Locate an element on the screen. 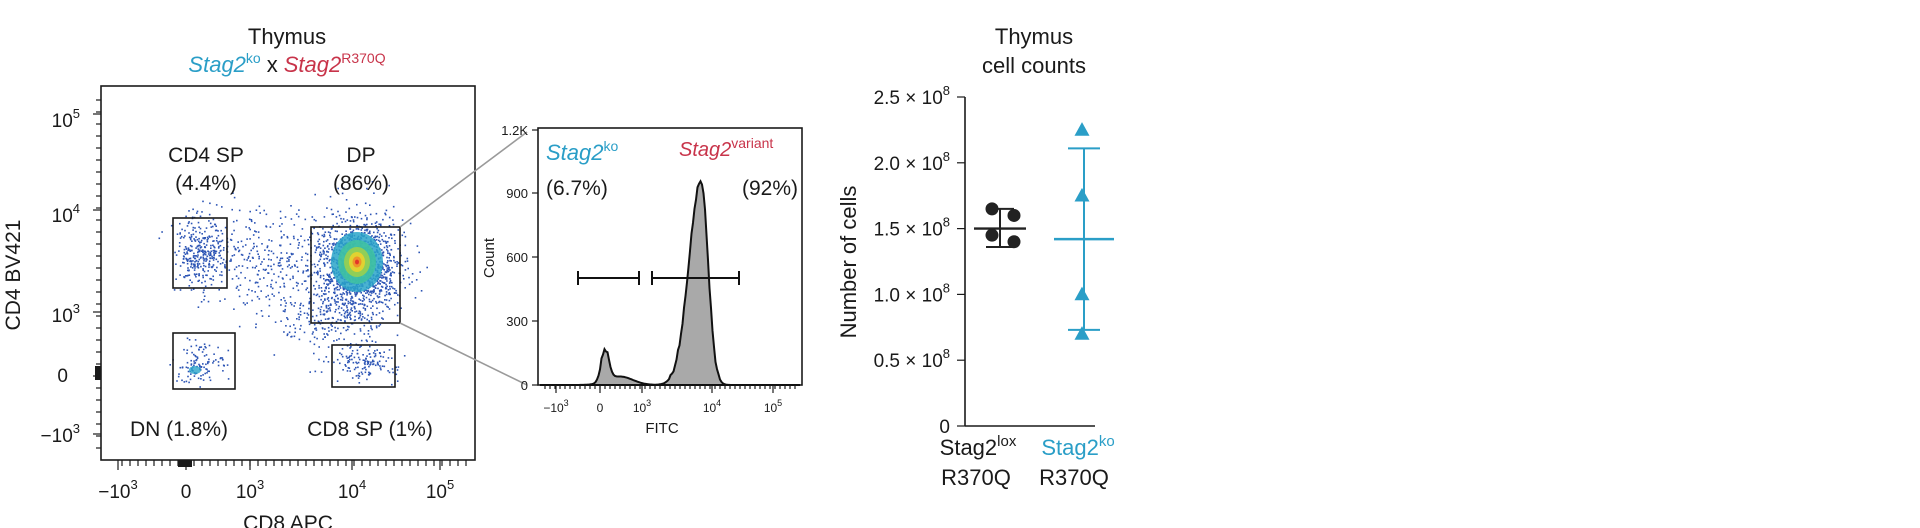 This screenshot has height=528, width=1920. hist-pct-variant: (92%) is located at coordinates (770, 188).